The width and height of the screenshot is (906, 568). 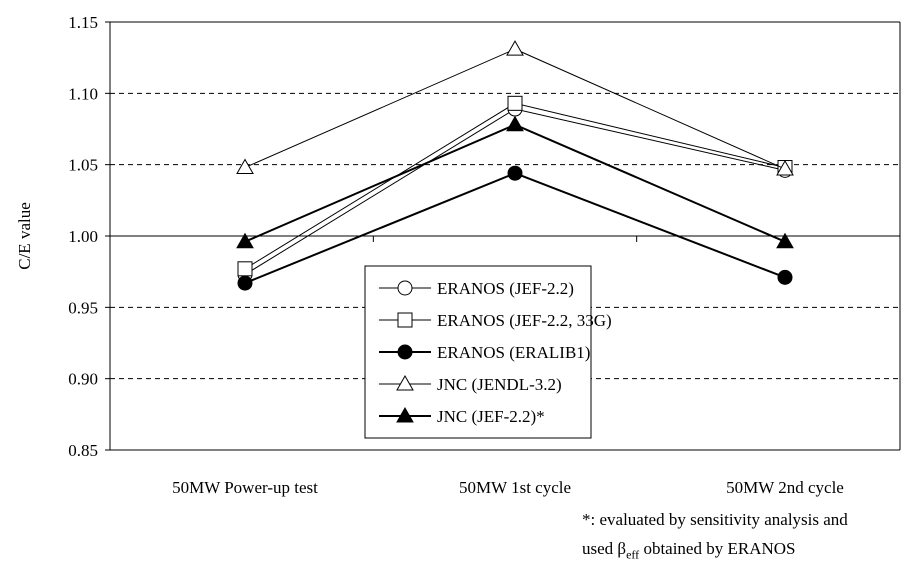 I want to click on y-tick-label: 1.00, so click(x=83, y=236).